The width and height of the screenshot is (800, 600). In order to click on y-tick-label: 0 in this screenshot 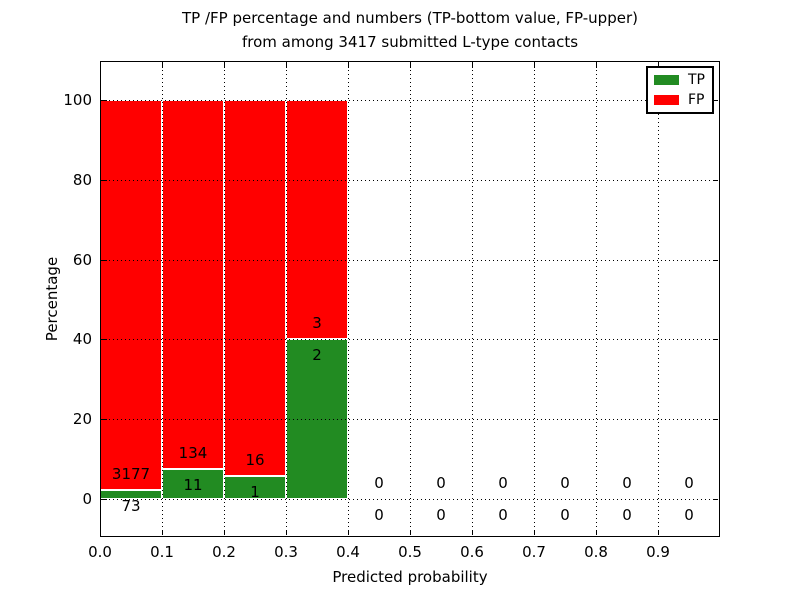, I will do `click(87, 499)`.